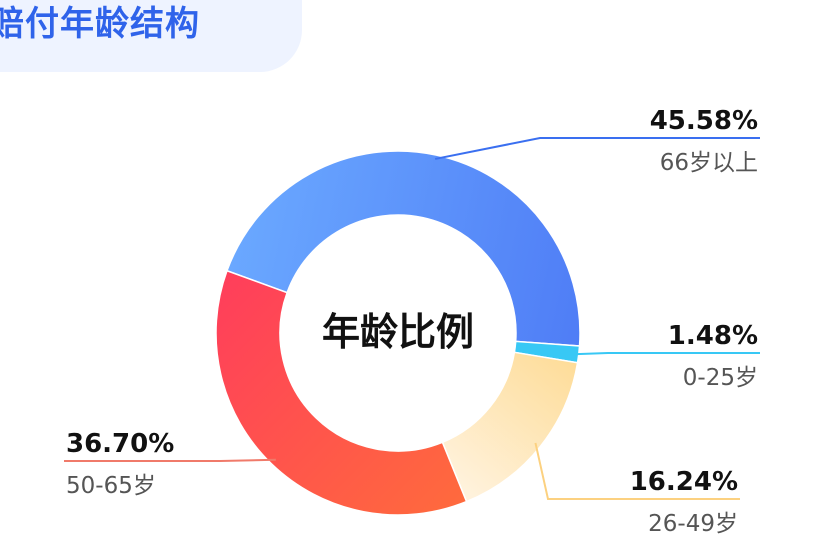 The image size is (840, 545). I want to click on title-pill: 赔付年龄结构, so click(151, 36).